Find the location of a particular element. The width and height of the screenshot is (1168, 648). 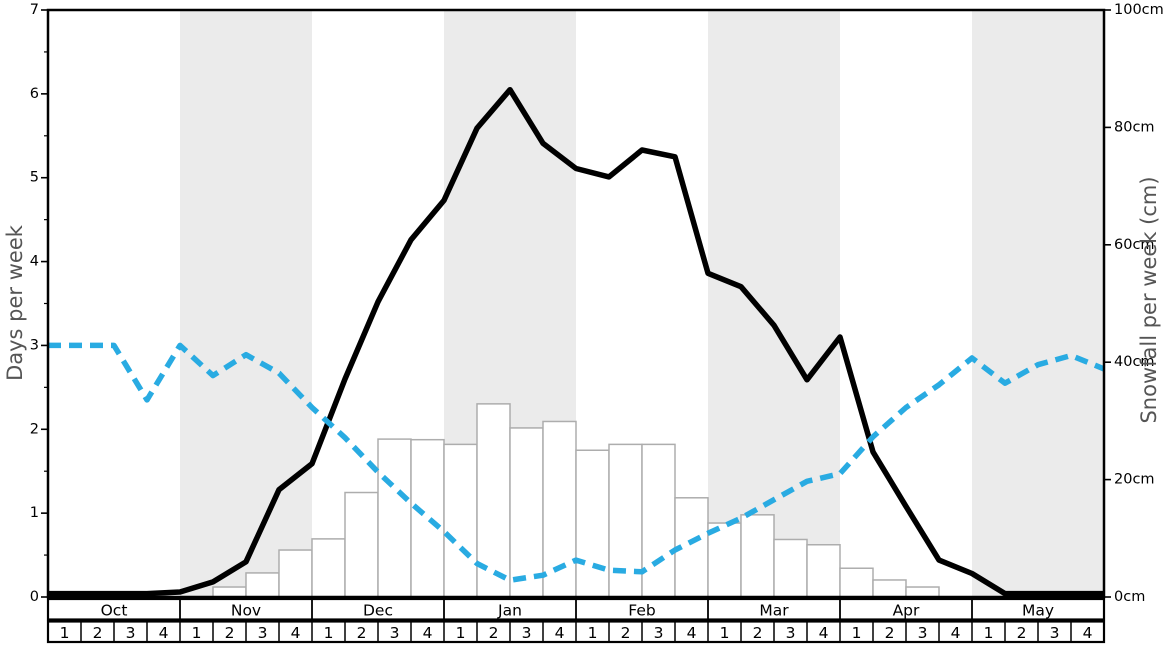

right-tick-label: 60cm is located at coordinates (1134, 245).